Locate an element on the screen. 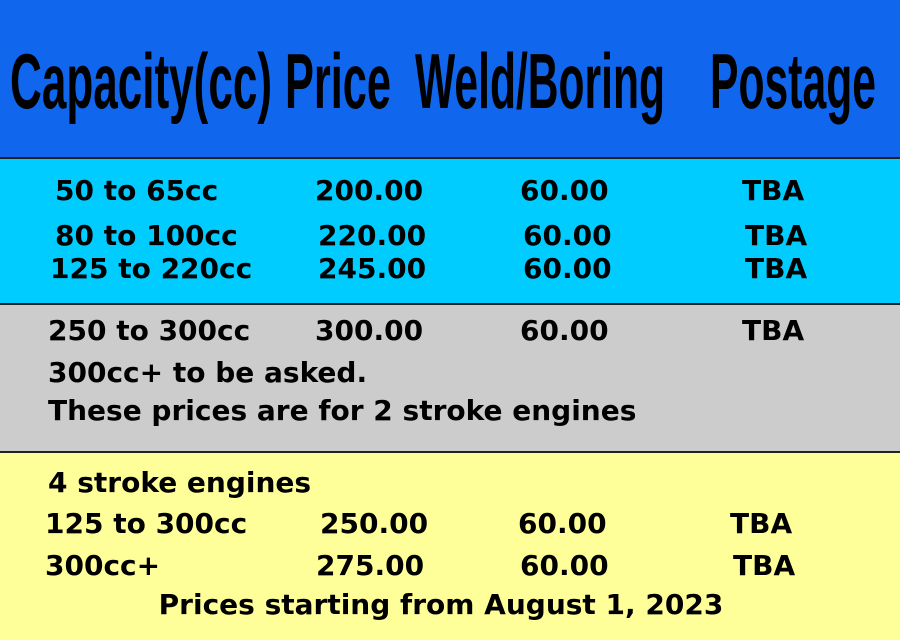  note: These prices are for 2 stroke engines is located at coordinates (342, 410).